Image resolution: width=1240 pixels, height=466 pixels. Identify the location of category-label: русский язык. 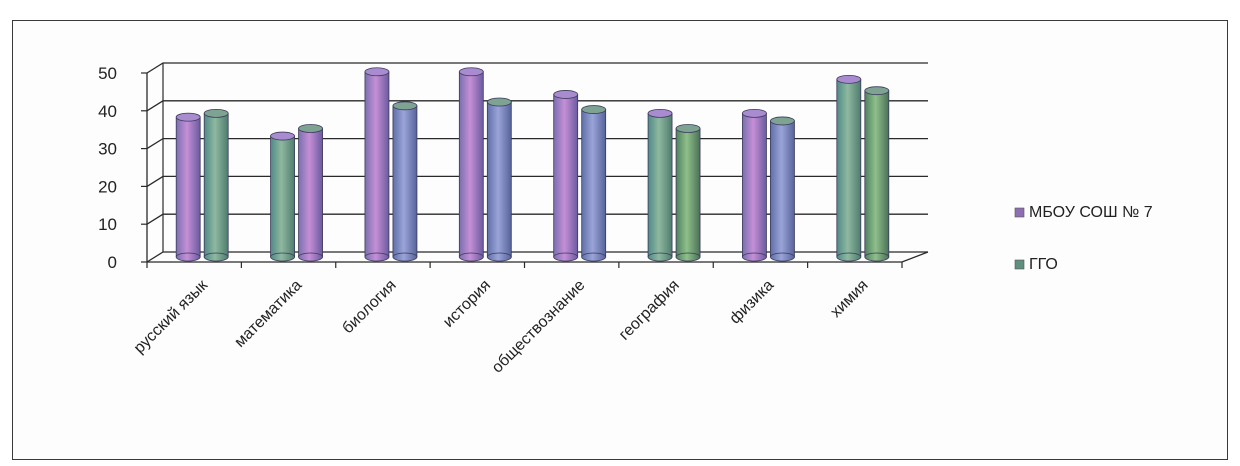
(171, 316).